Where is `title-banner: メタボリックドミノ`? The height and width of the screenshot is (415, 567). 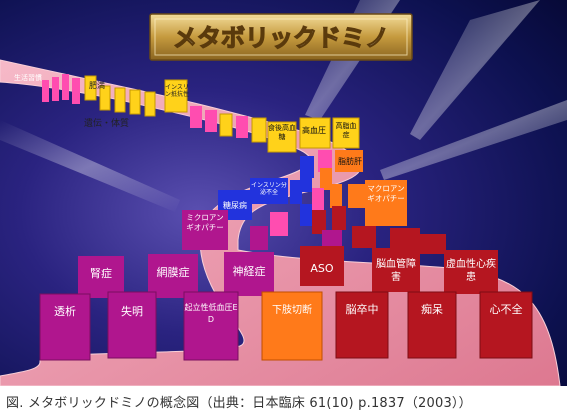
title-banner: メタボリックドミノ is located at coordinates (281, 37).